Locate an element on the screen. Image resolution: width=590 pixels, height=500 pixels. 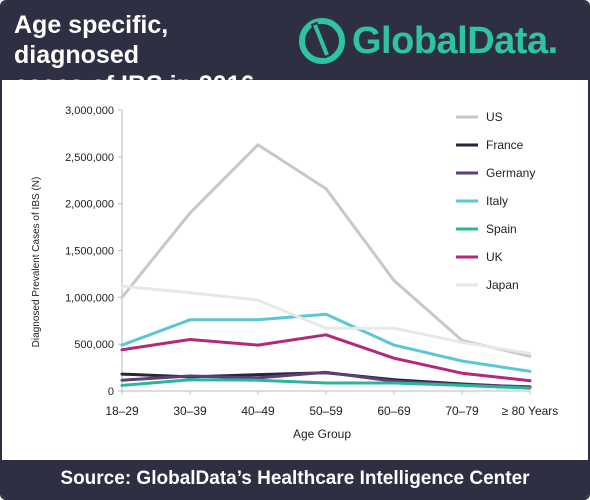
x-axis: 18–29 30–39 40–49 50–59 60–69 70–79 ≥ 80 Years is located at coordinates (332, 404).